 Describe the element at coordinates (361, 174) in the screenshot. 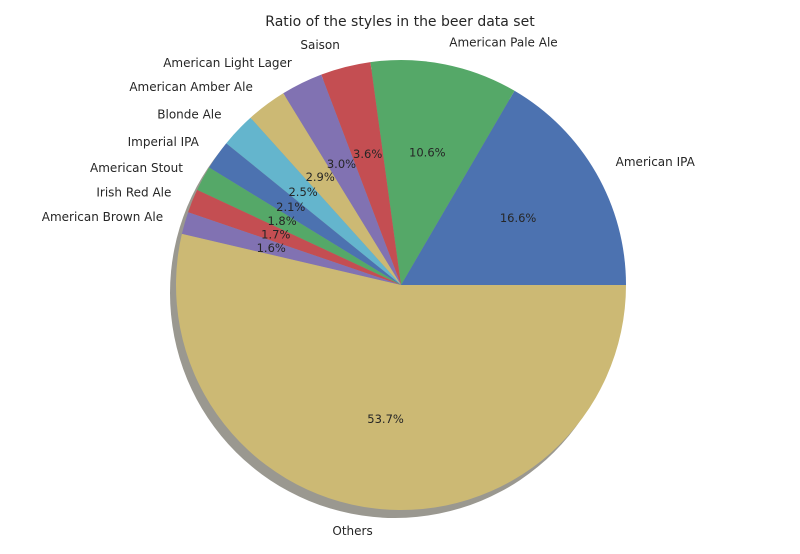

I see `pie-slice-saison` at that location.